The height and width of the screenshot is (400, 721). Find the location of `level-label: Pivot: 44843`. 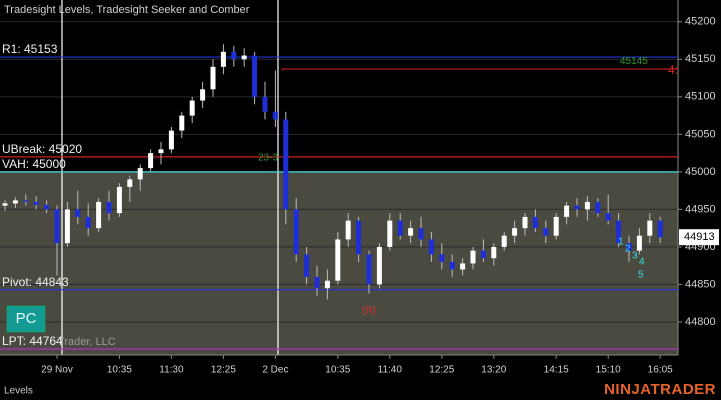

level-label: Pivot: 44843 is located at coordinates (35, 282).